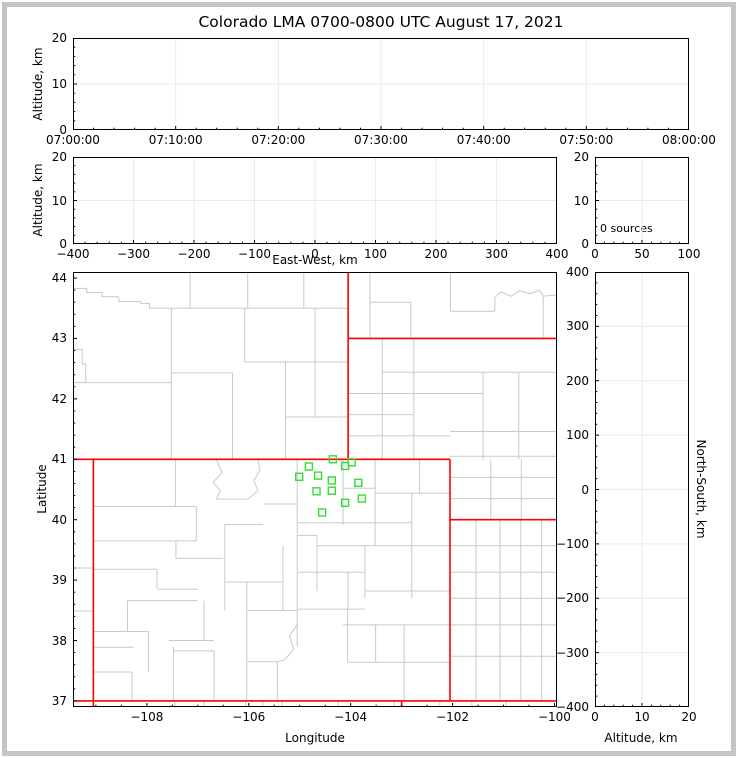  What do you see at coordinates (642, 254) in the screenshot?
I see `x-tick-label: 50` at bounding box center [642, 254].